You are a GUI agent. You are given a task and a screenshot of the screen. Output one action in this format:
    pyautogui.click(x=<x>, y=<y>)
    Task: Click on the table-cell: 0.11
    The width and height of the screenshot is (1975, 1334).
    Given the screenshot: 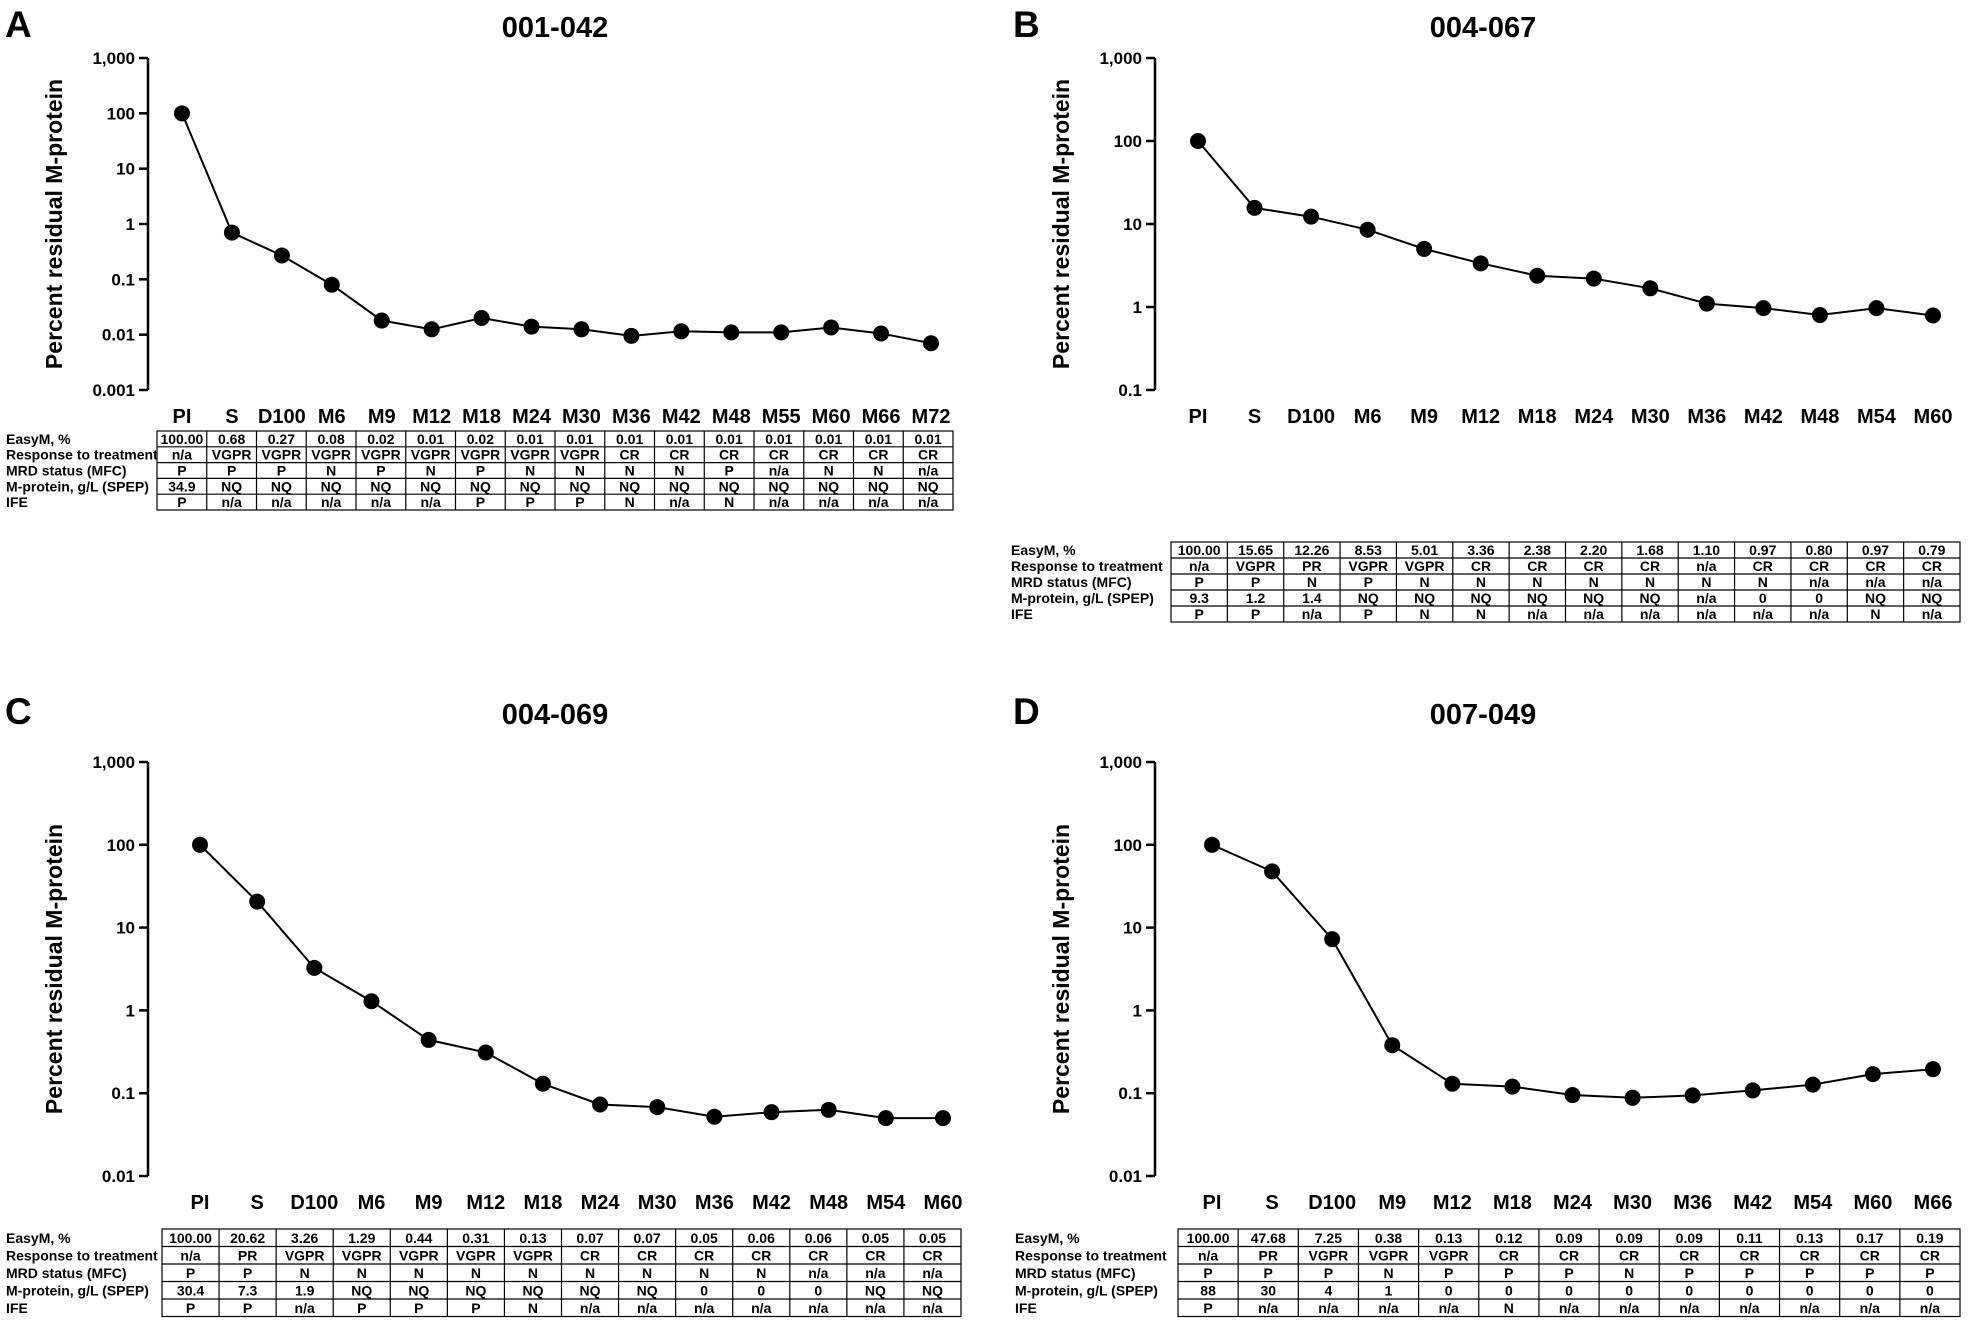 What is the action you would take?
    pyautogui.click(x=1749, y=1238)
    